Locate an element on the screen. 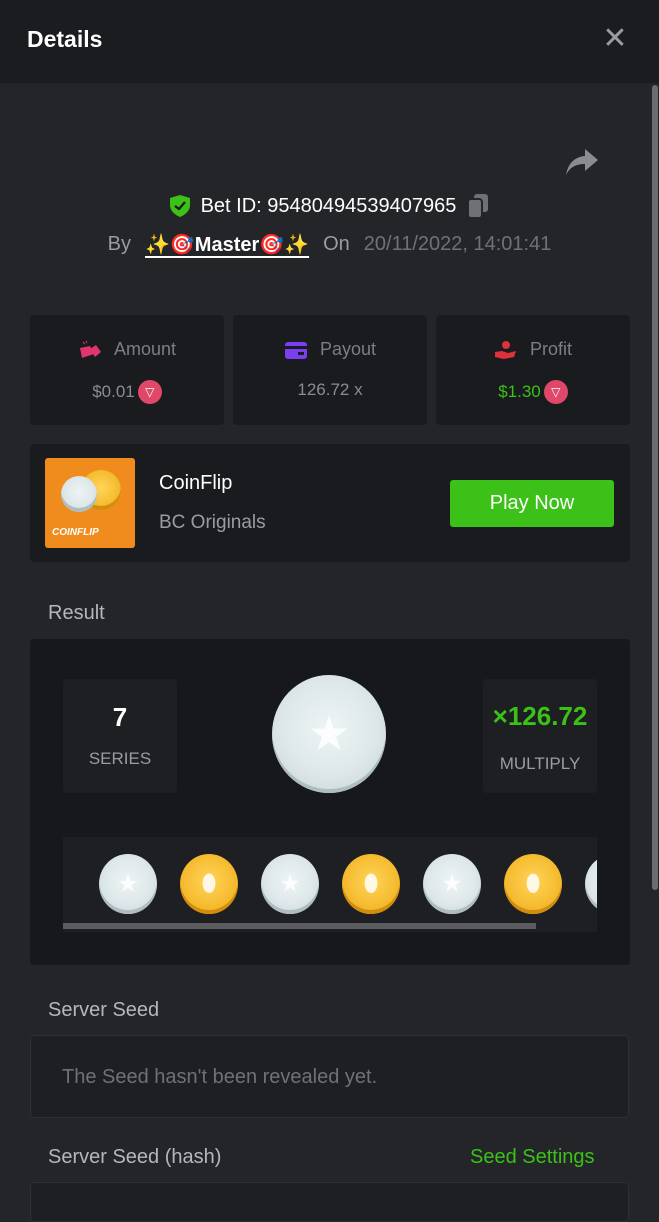 The height and width of the screenshot is (1222, 659). server-seed-hash-label: Server Seed (hash) is located at coordinates (135, 1157).